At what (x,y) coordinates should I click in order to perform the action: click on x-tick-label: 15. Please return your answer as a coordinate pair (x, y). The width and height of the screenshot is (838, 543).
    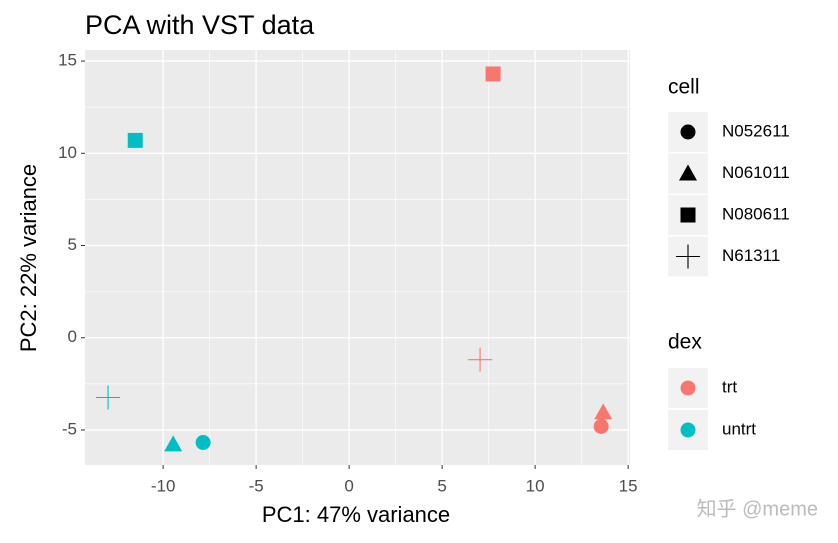
    Looking at the image, I should click on (628, 485).